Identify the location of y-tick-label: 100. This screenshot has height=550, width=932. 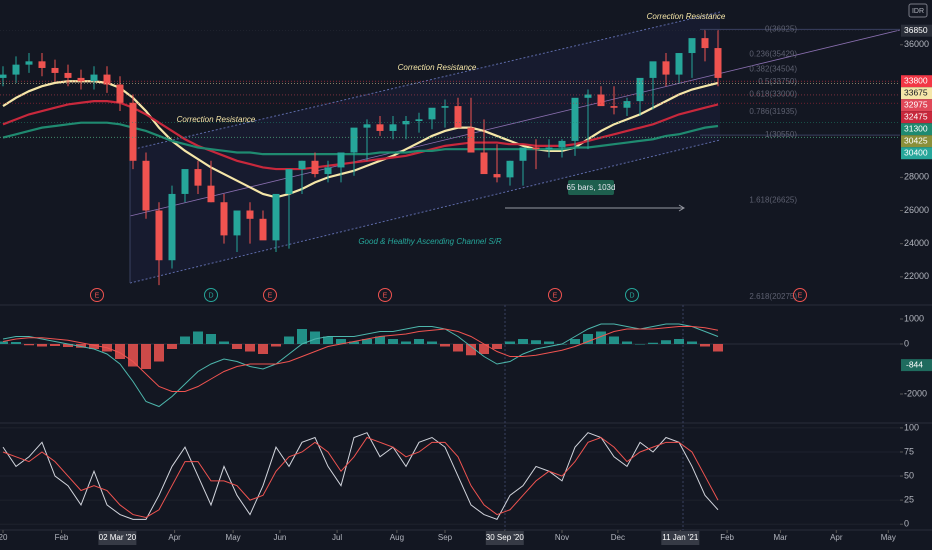
(911, 427).